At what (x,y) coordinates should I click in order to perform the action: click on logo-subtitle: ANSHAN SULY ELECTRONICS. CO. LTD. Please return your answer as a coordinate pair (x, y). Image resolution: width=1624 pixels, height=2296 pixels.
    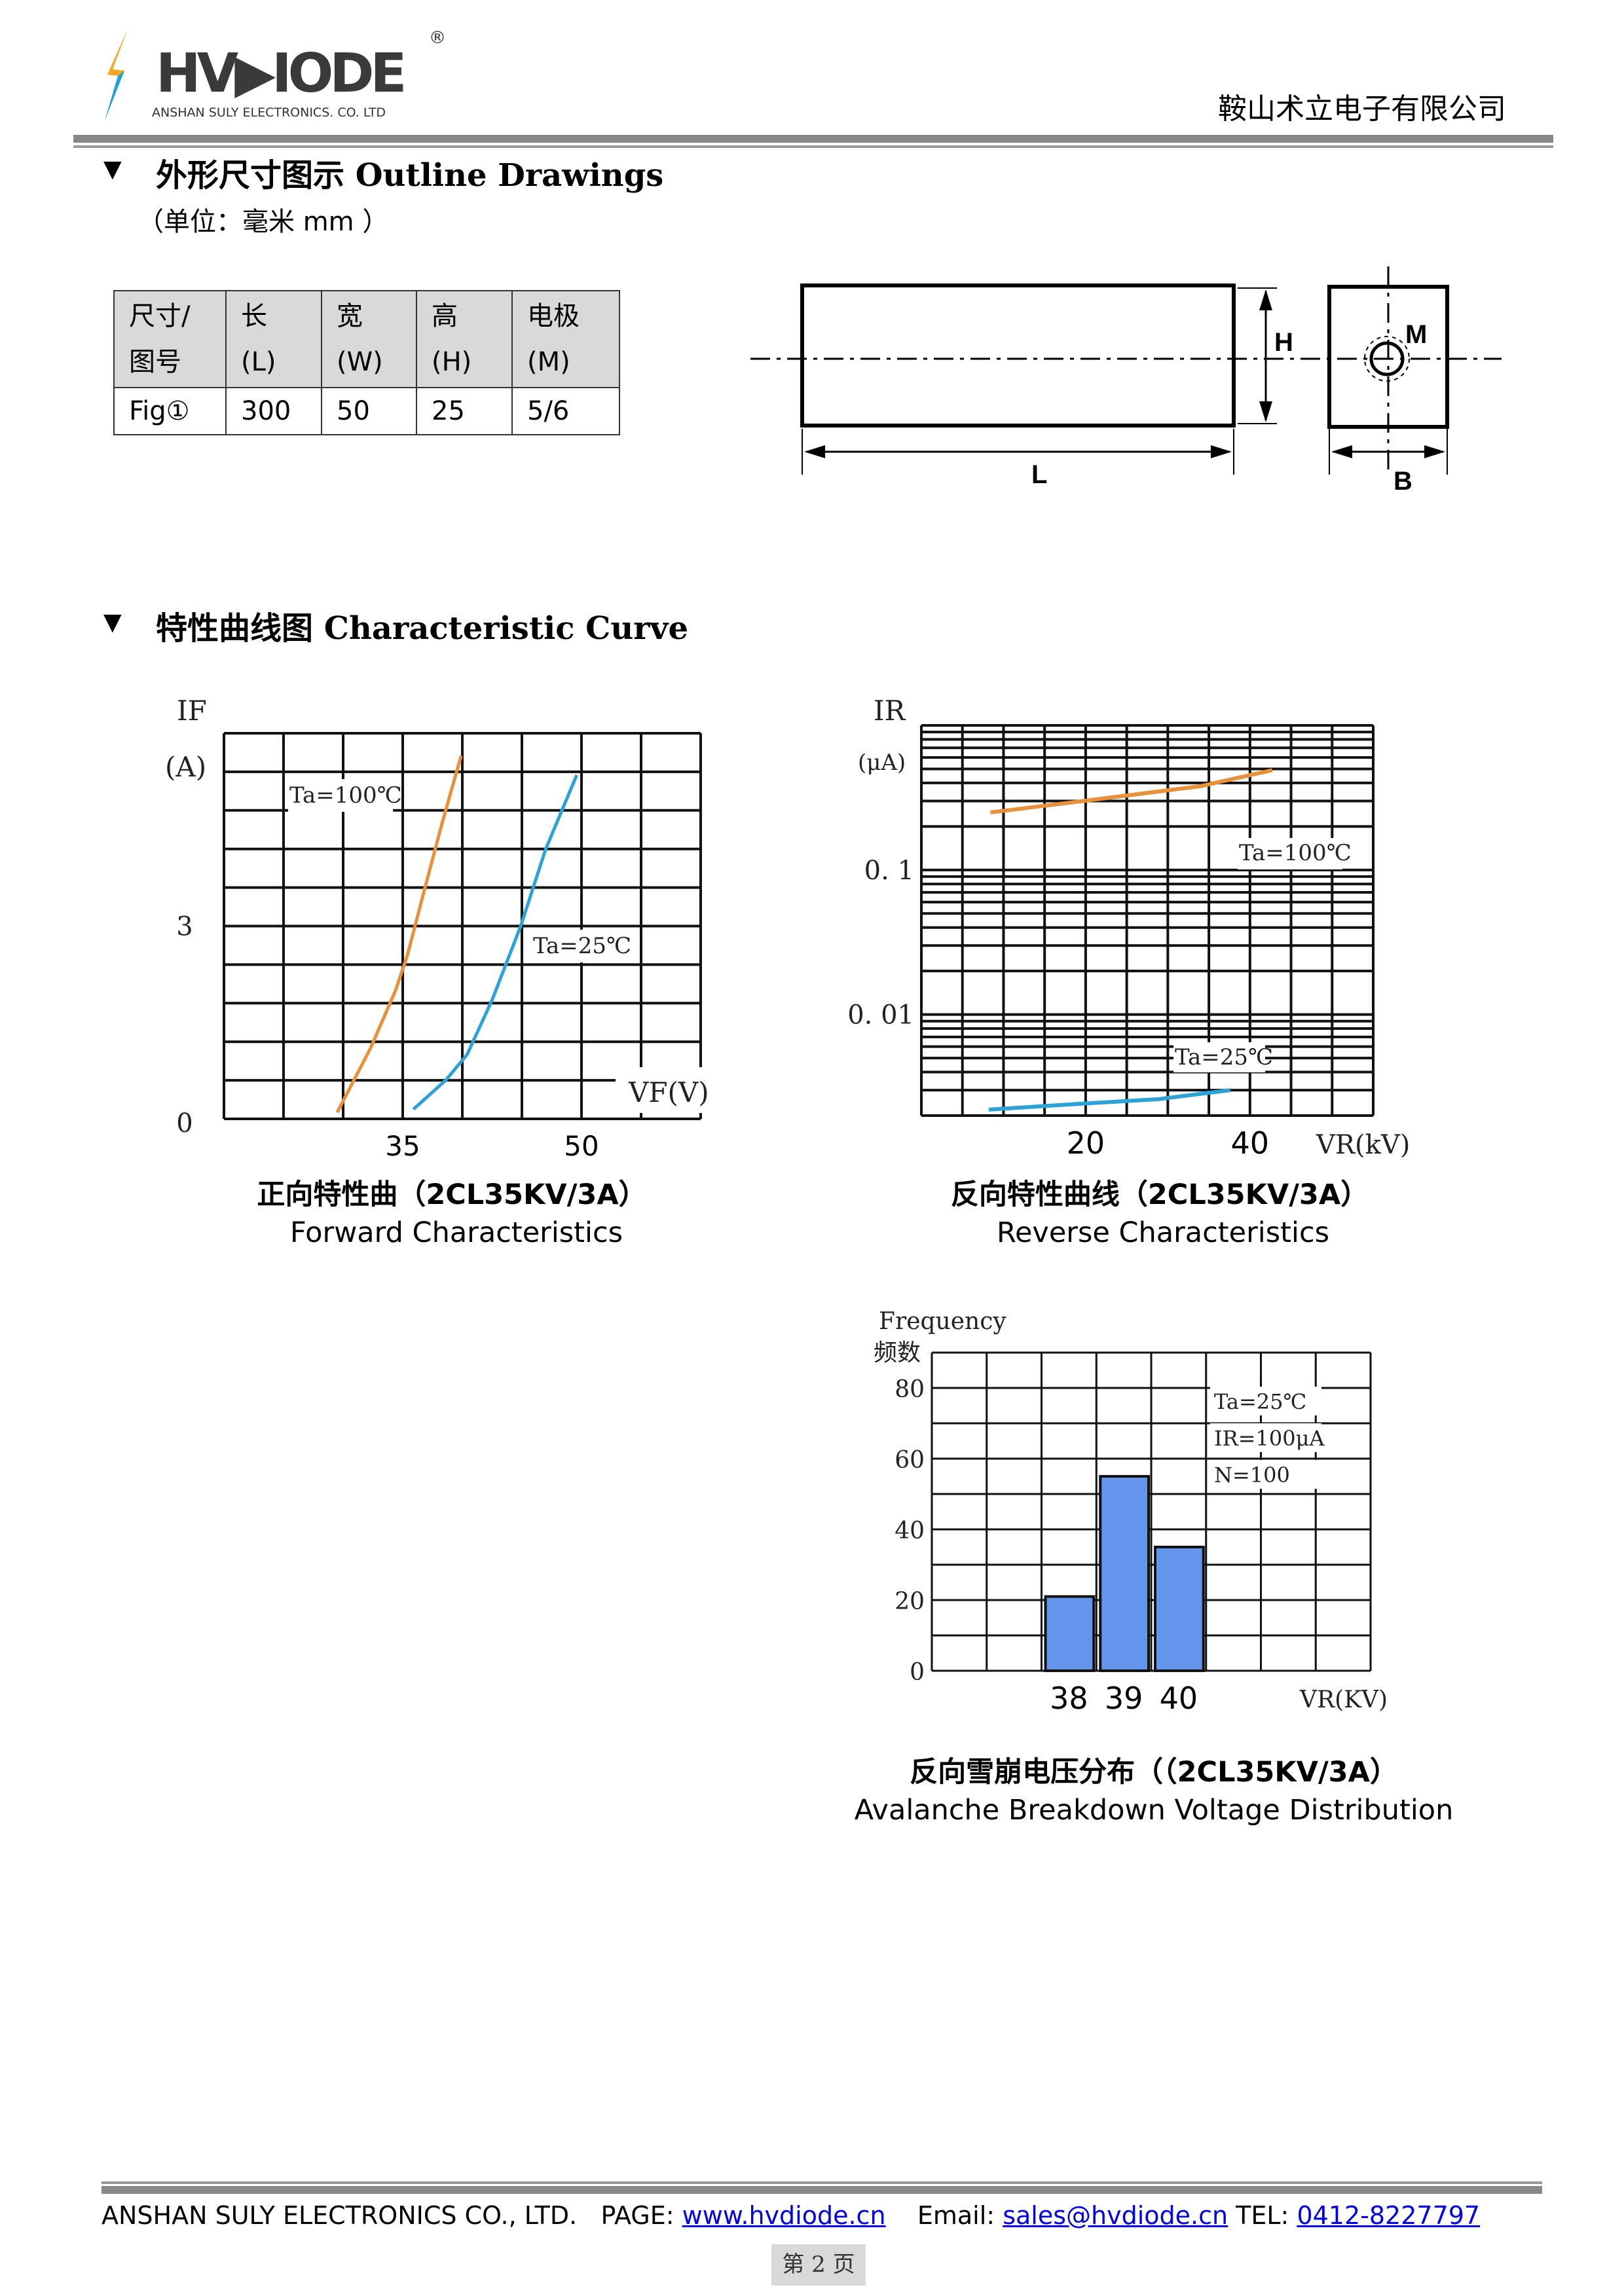
    Looking at the image, I should click on (269, 112).